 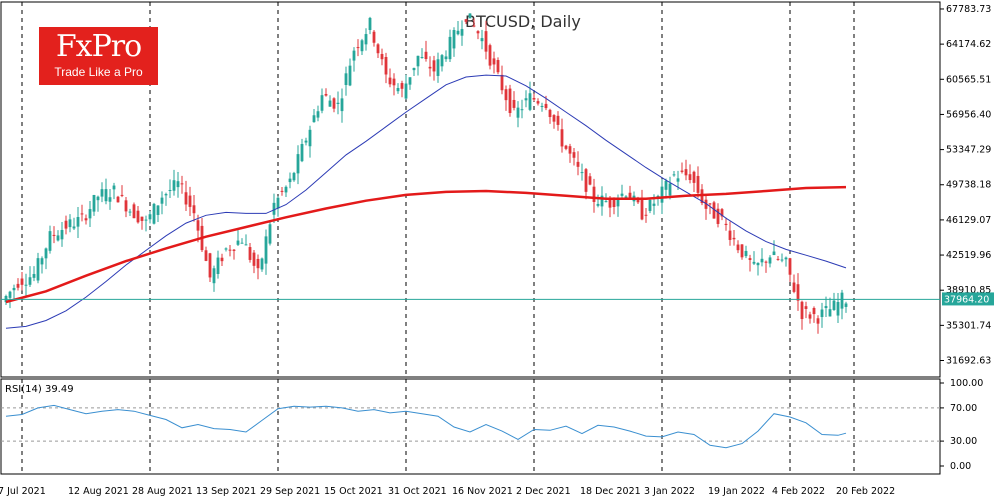 What do you see at coordinates (610, 491) in the screenshot?
I see `x-tick-label: 18 Dec 2021` at bounding box center [610, 491].